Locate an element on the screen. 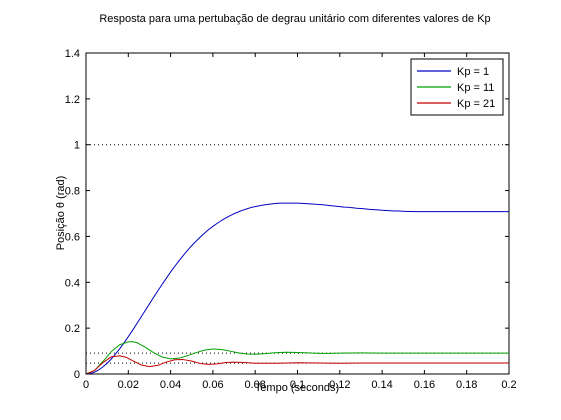  x-tick-label: 0.08 is located at coordinates (254, 385).